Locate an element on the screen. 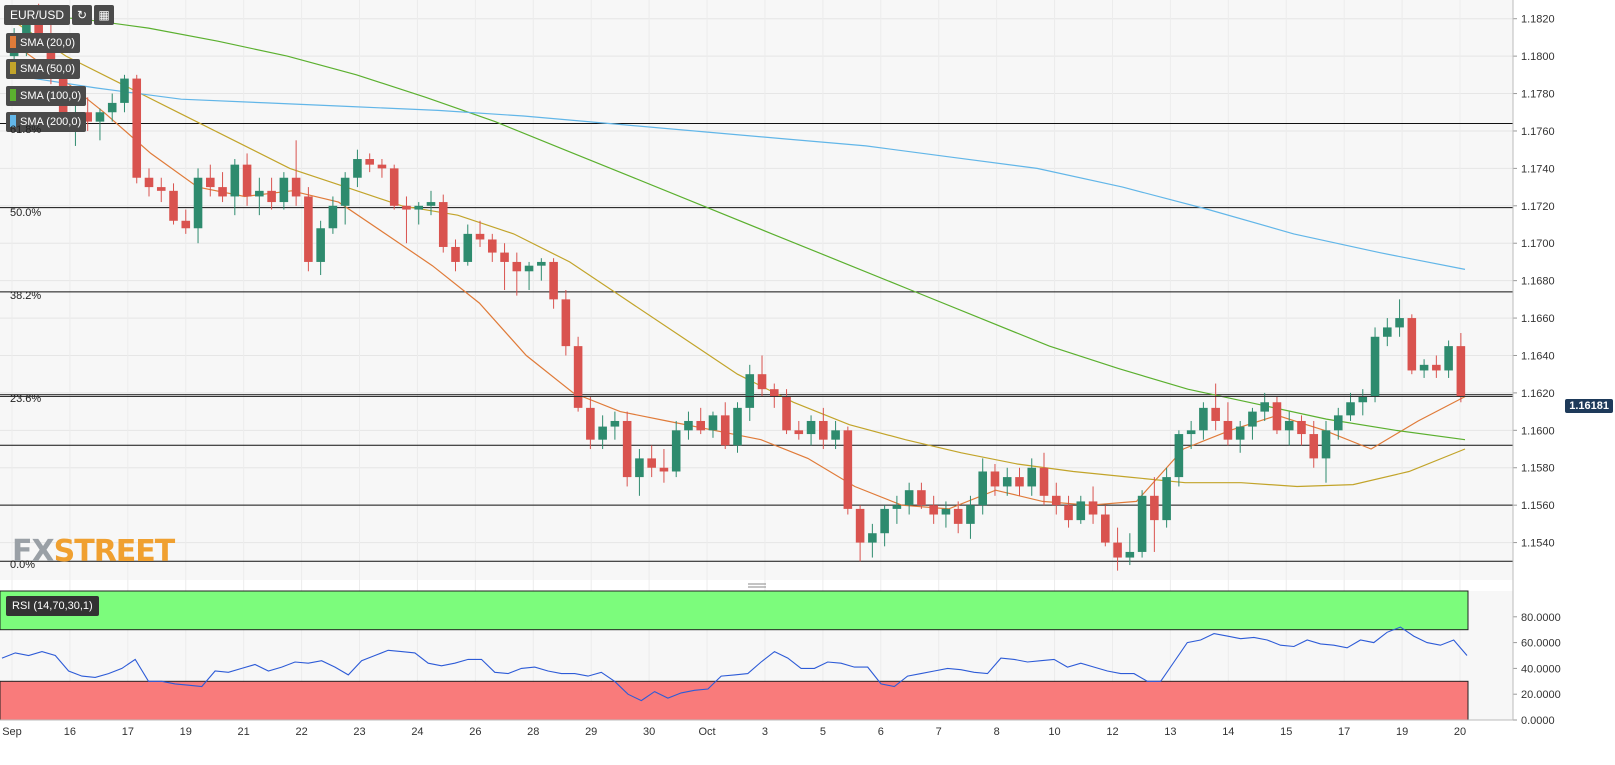  fibo-label-500: 50.0% is located at coordinates (26, 213).